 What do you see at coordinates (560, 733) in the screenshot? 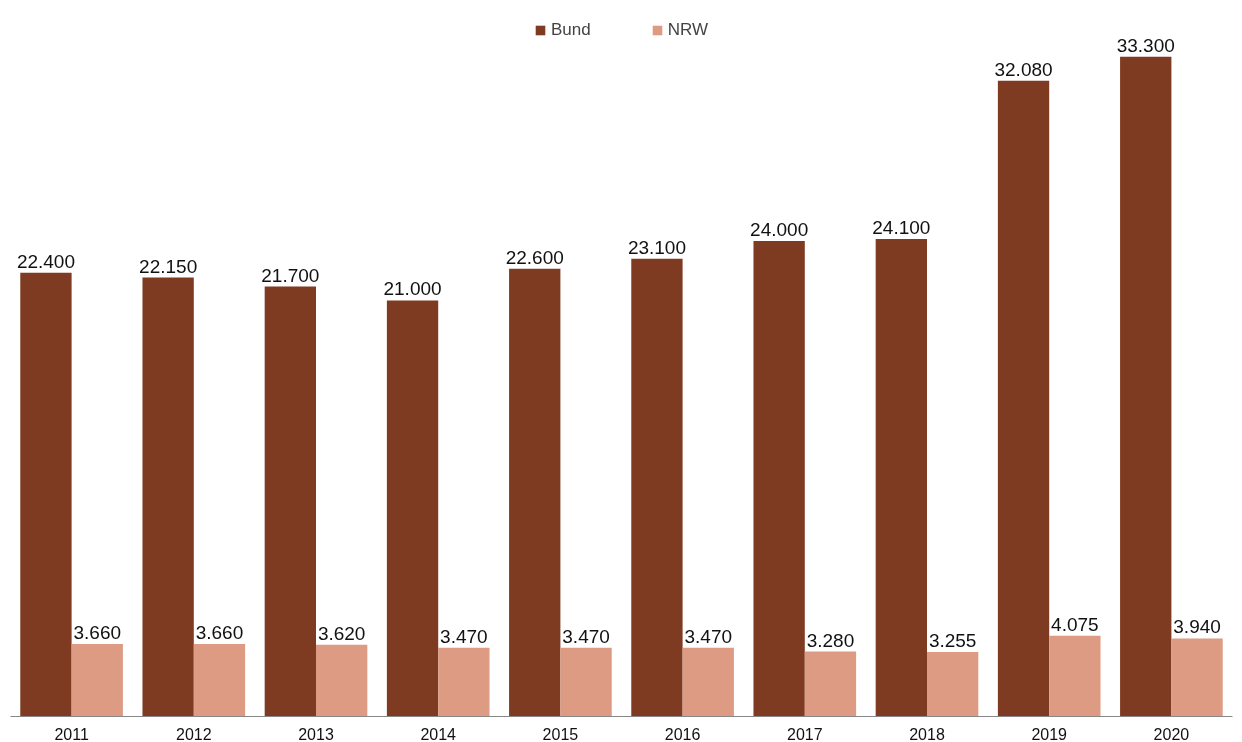
I see `x-tick-label: 2015` at bounding box center [560, 733].